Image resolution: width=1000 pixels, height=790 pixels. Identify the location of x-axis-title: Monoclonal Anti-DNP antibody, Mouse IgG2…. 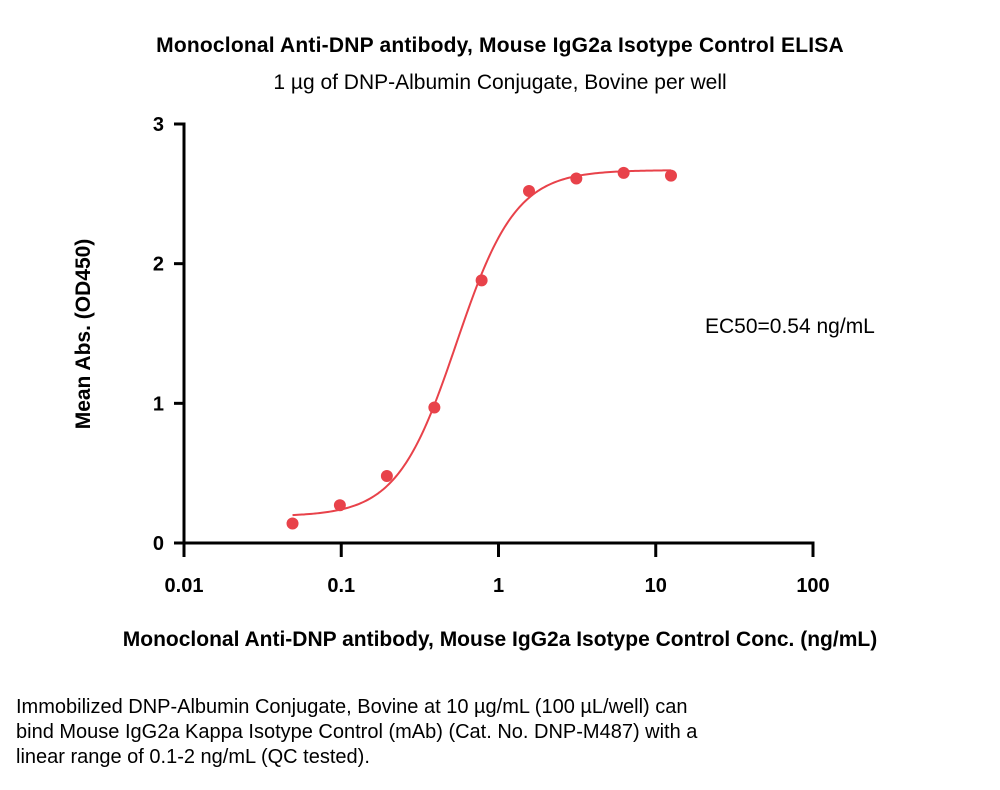
(500, 639).